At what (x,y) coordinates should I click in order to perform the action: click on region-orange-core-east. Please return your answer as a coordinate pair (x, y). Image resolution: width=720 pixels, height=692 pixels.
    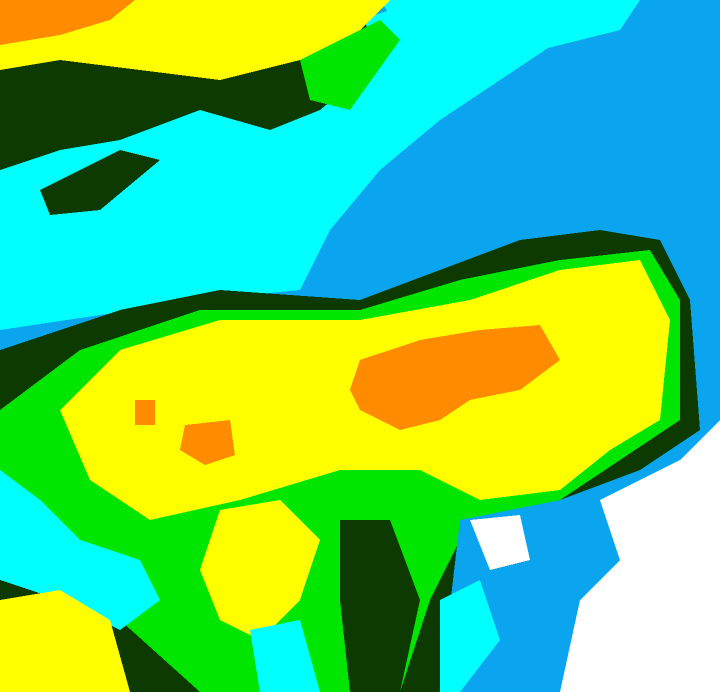
    Looking at the image, I should click on (455, 377).